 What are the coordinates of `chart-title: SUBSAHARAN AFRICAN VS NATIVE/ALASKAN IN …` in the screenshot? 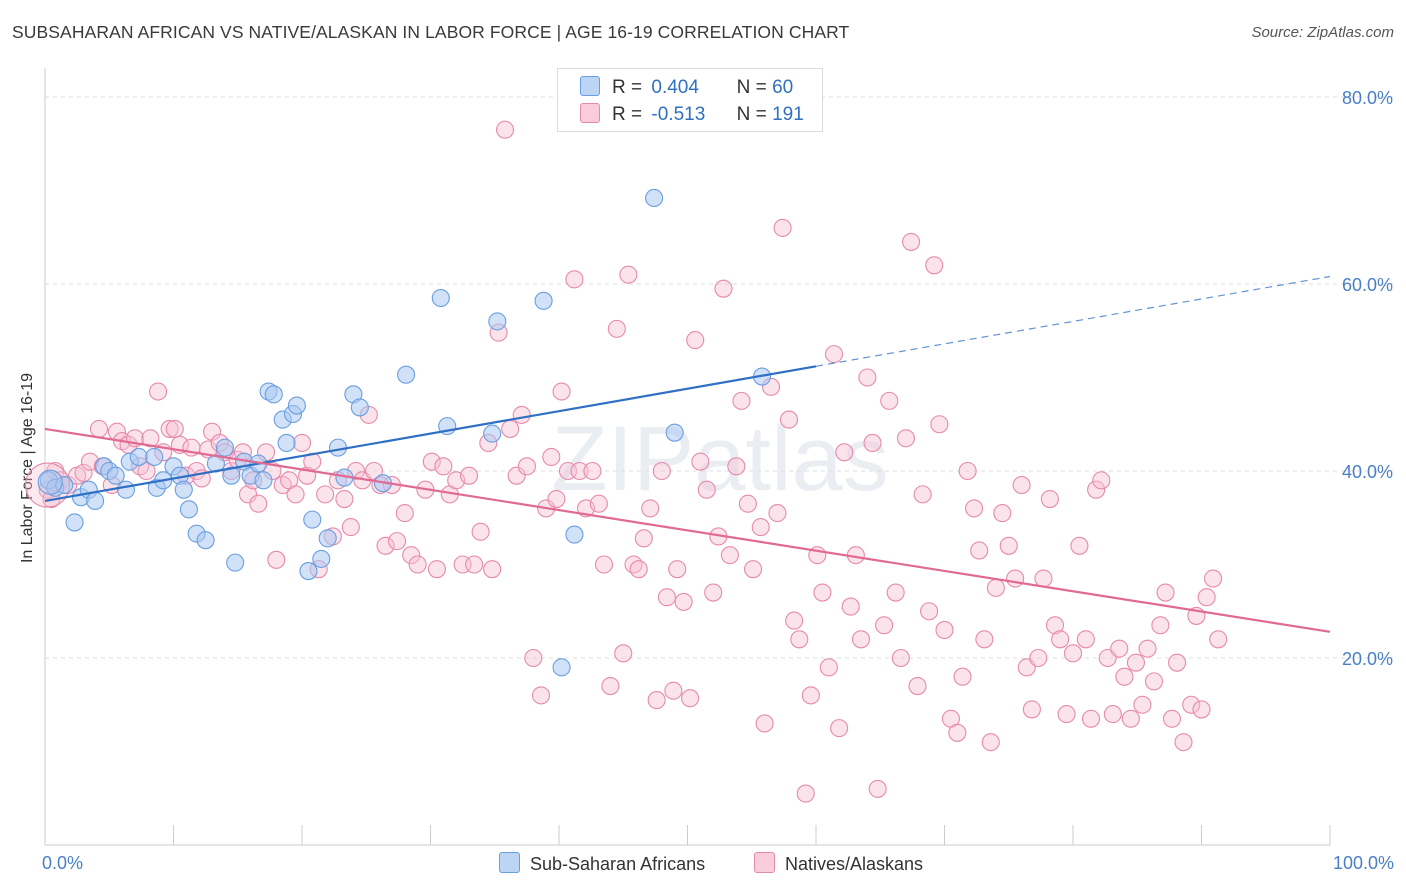 It's located at (431, 32).